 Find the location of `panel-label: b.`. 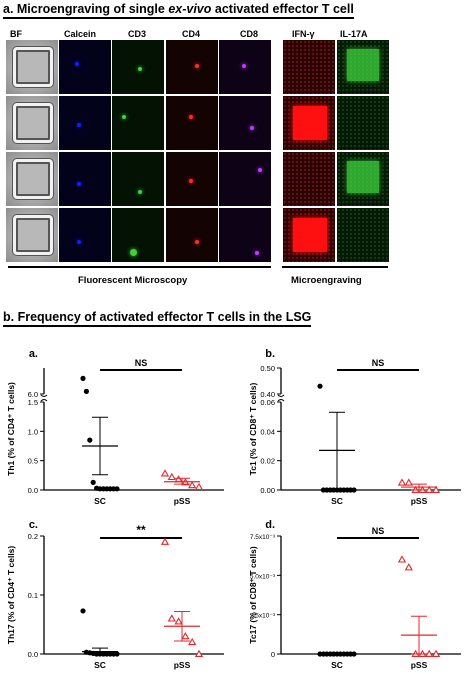

panel-label: b. is located at coordinates (270, 354).